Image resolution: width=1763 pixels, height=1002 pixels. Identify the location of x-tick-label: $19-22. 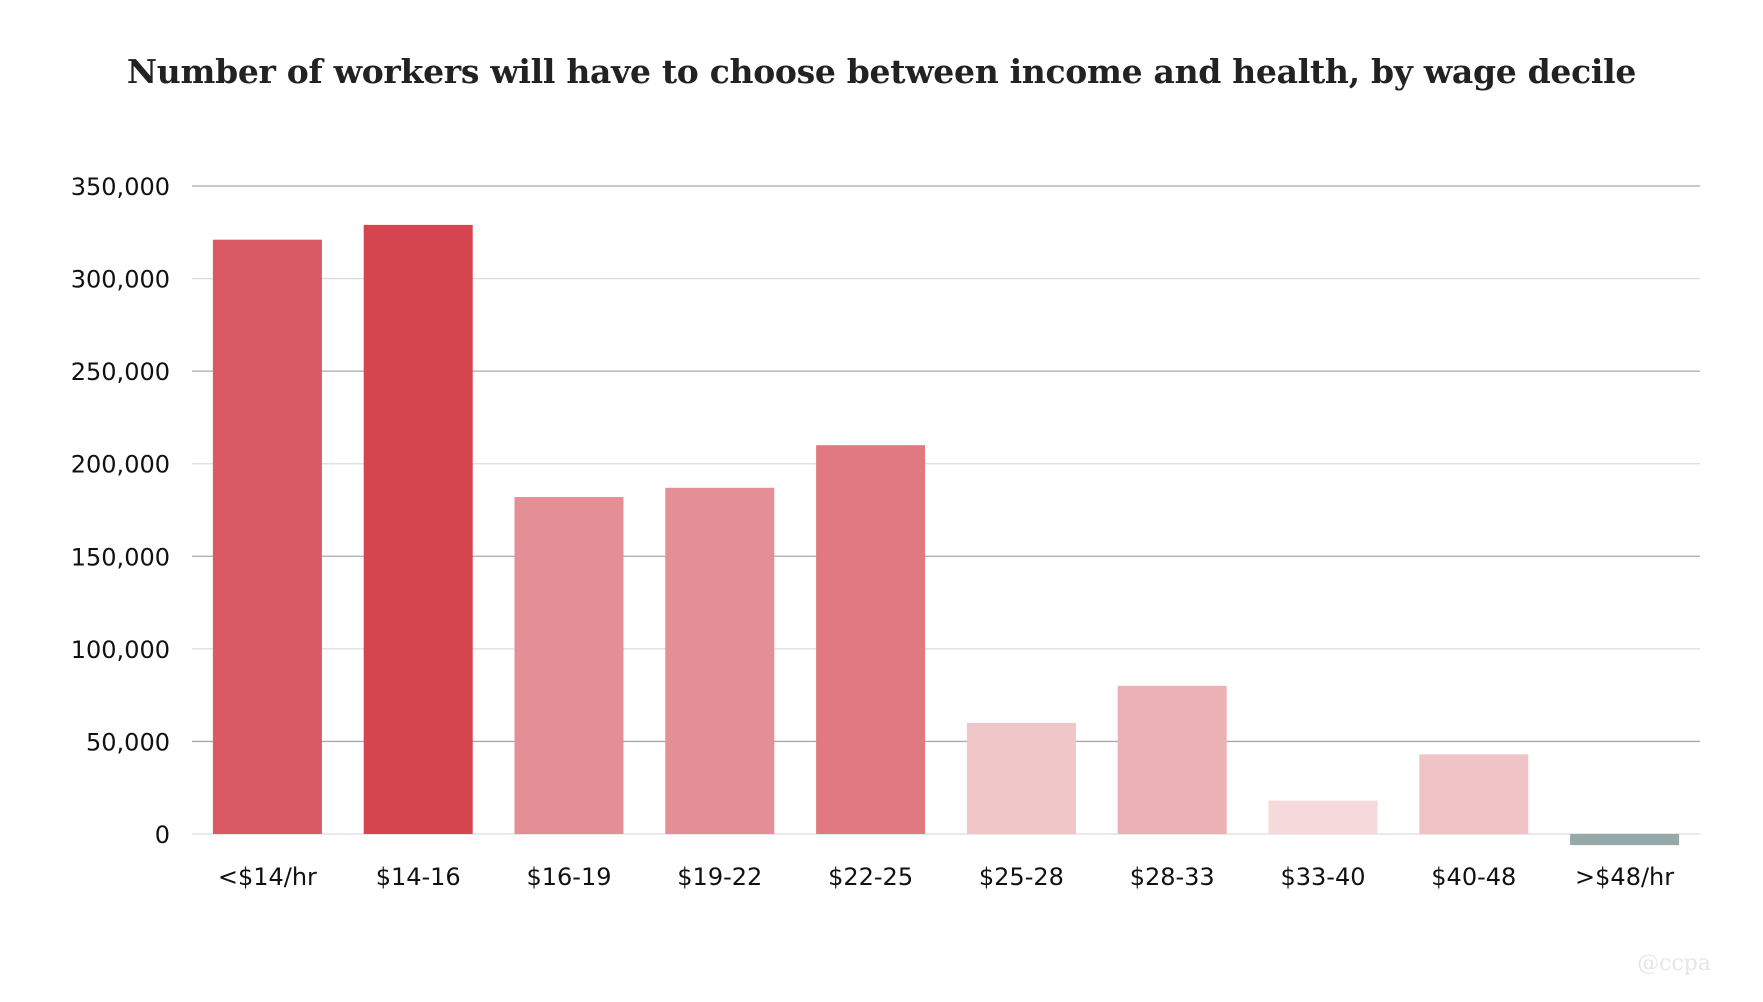
(719, 877).